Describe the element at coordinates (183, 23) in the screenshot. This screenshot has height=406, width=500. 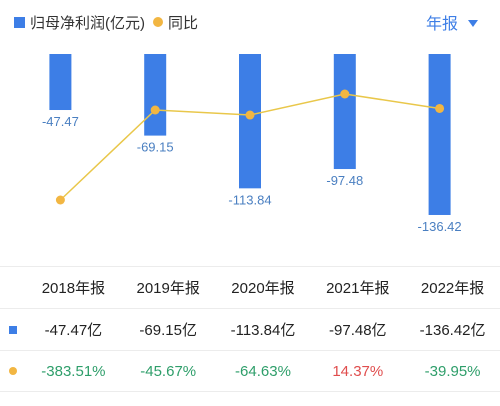
I see `line-legend-label: 同比` at that location.